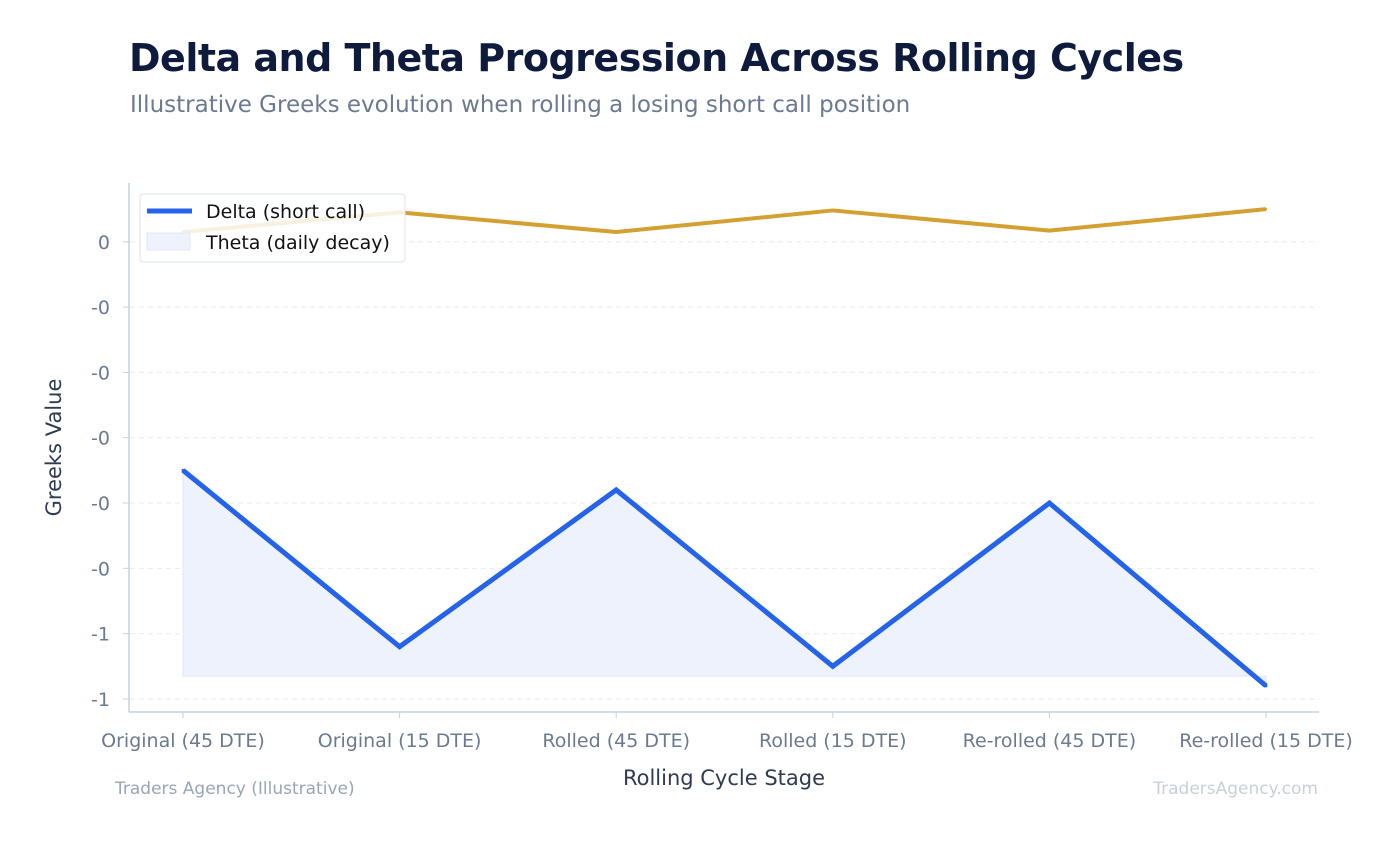 The image size is (1400, 845). What do you see at coordinates (1235, 789) in the screenshot?
I see `footer-watermark: TradersAgency.com` at bounding box center [1235, 789].